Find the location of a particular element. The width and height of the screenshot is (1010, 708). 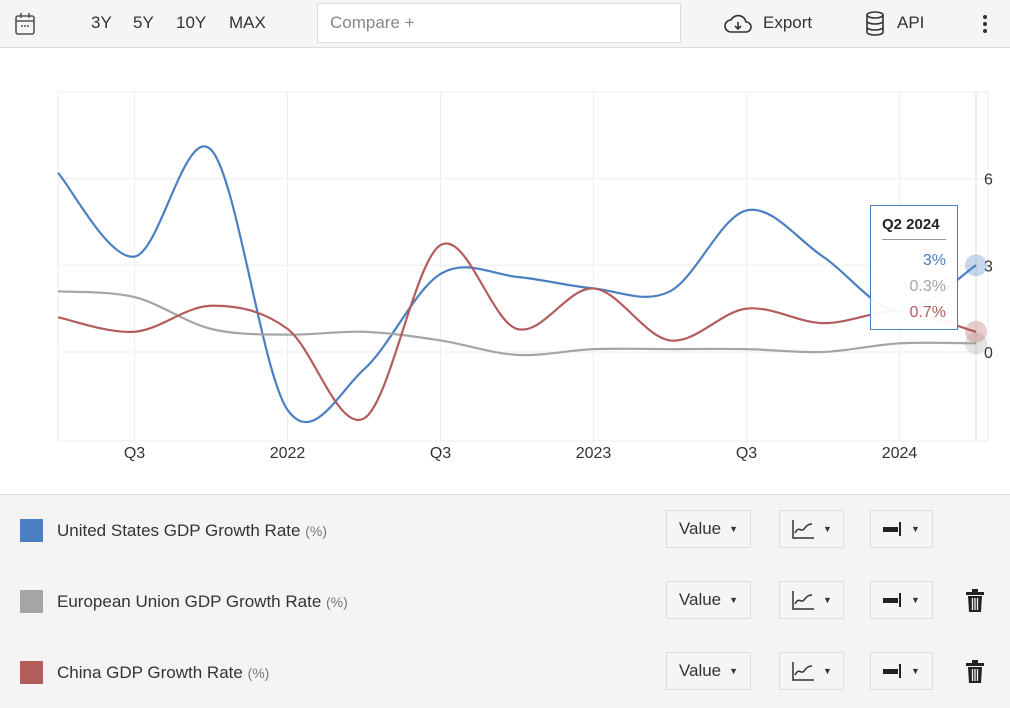

legend-row-china: China GDP Growth Rate (%) Value ▼ ▼ ▼ is located at coordinates (505, 672).